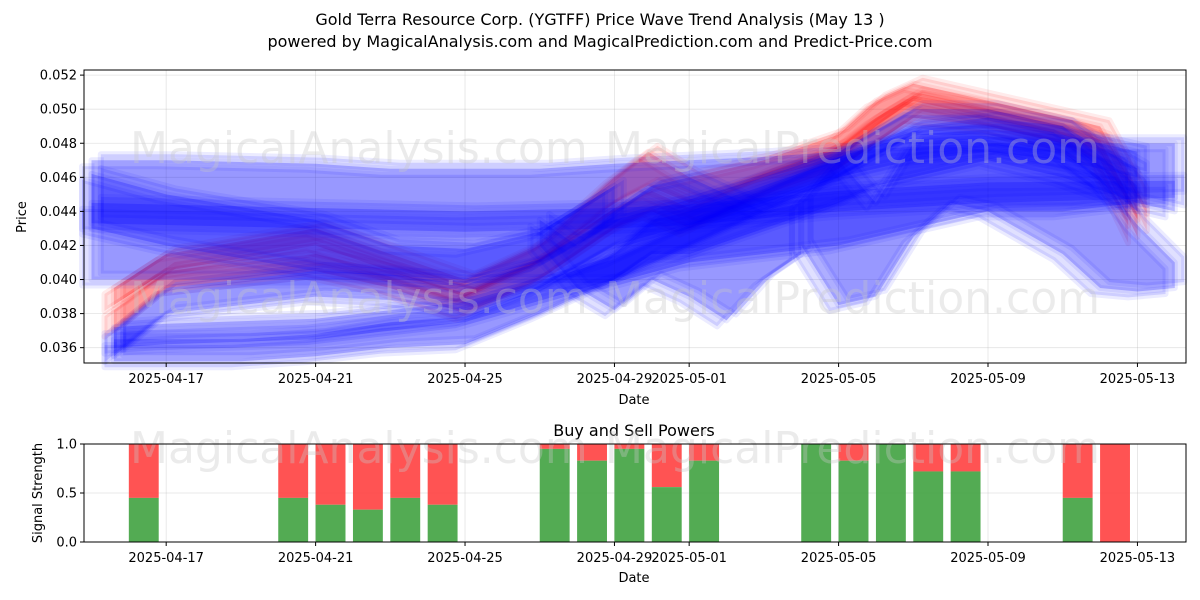 Image resolution: width=1200 pixels, height=600 pixels. I want to click on price-x-tick-label: 2025-05-05, so click(839, 379).